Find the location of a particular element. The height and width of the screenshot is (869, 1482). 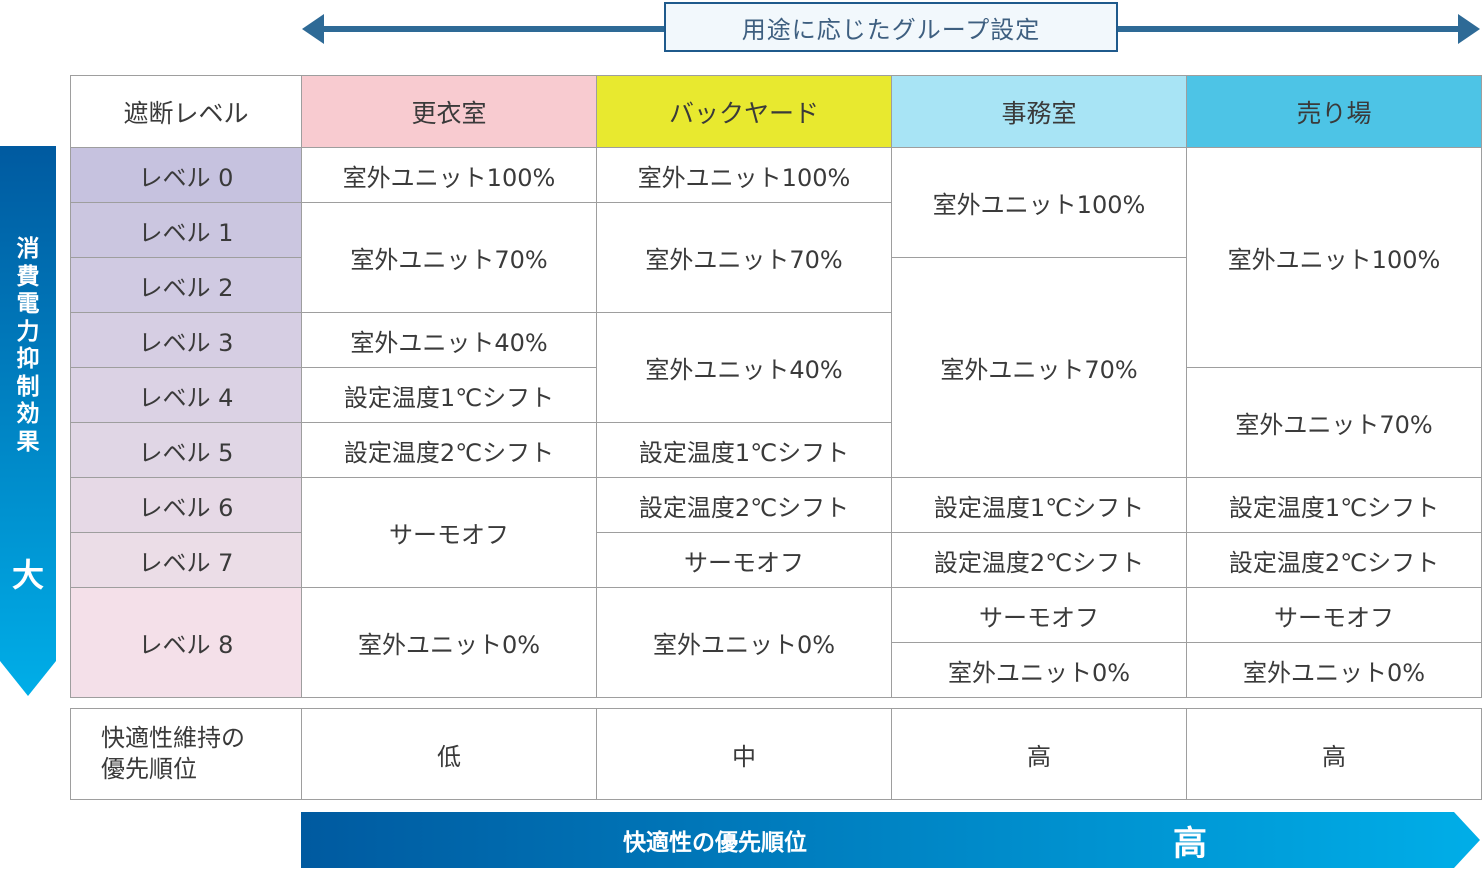

power-saving-label: 消 費 電 力 抑 制 効 果 is located at coordinates (28, 346).